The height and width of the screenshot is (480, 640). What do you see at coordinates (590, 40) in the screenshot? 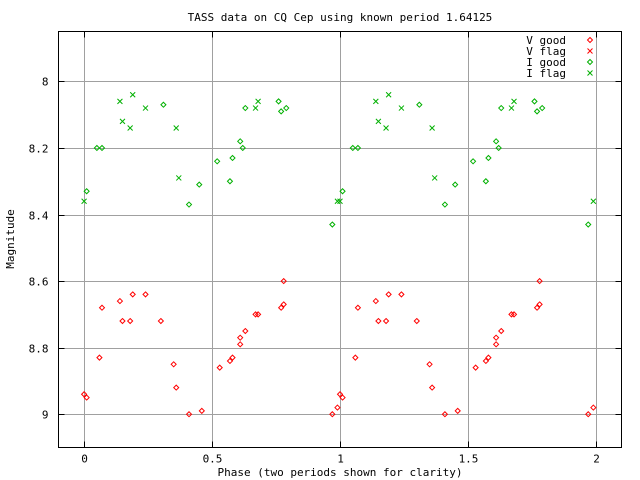
I see `legend-marker-v-good` at bounding box center [590, 40].